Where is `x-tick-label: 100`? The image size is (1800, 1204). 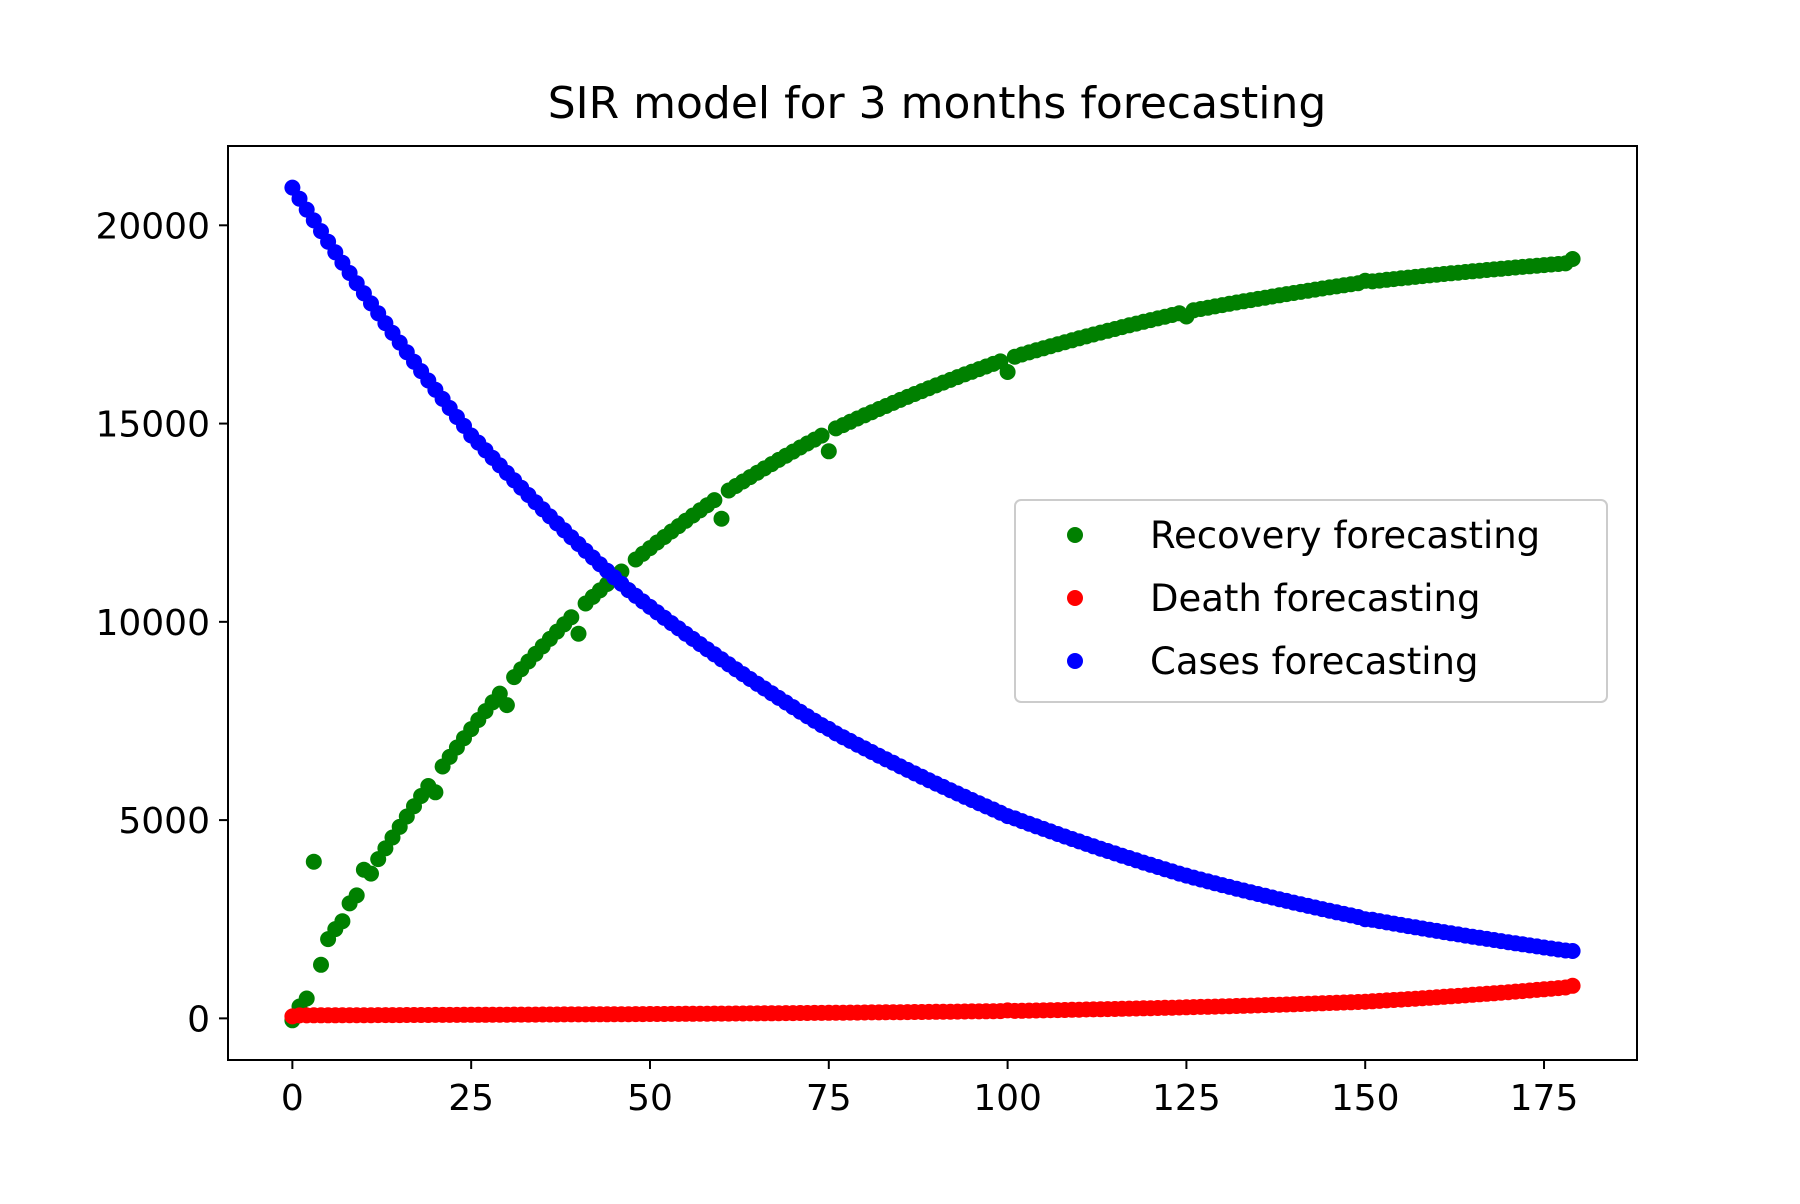 x-tick-label: 100 is located at coordinates (1007, 1098).